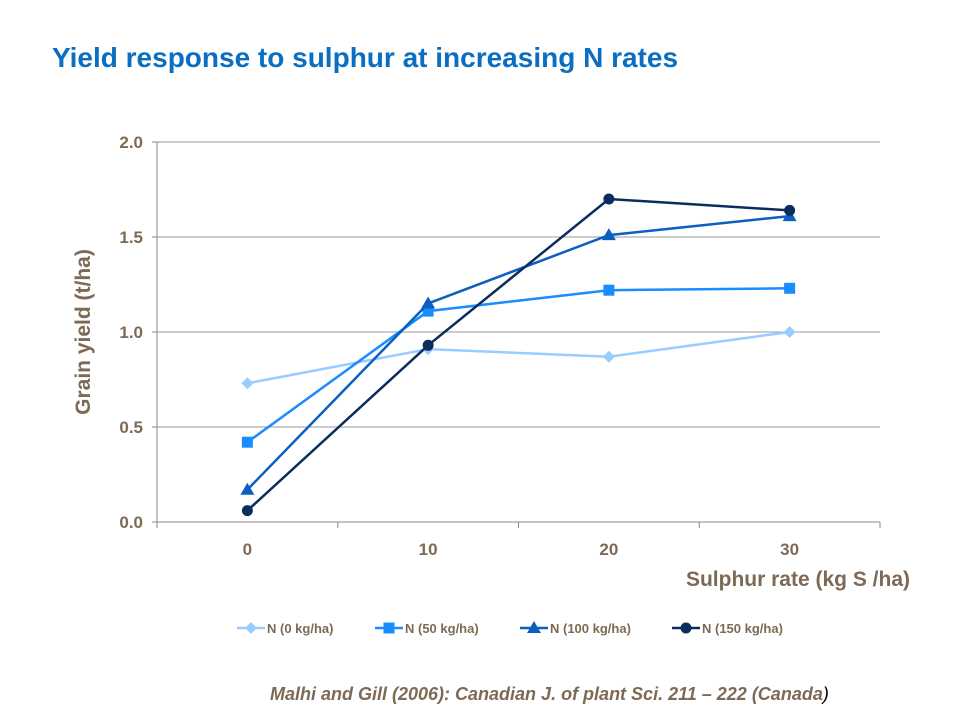  What do you see at coordinates (131, 332) in the screenshot?
I see `y-tick-label: 1.0` at bounding box center [131, 332].